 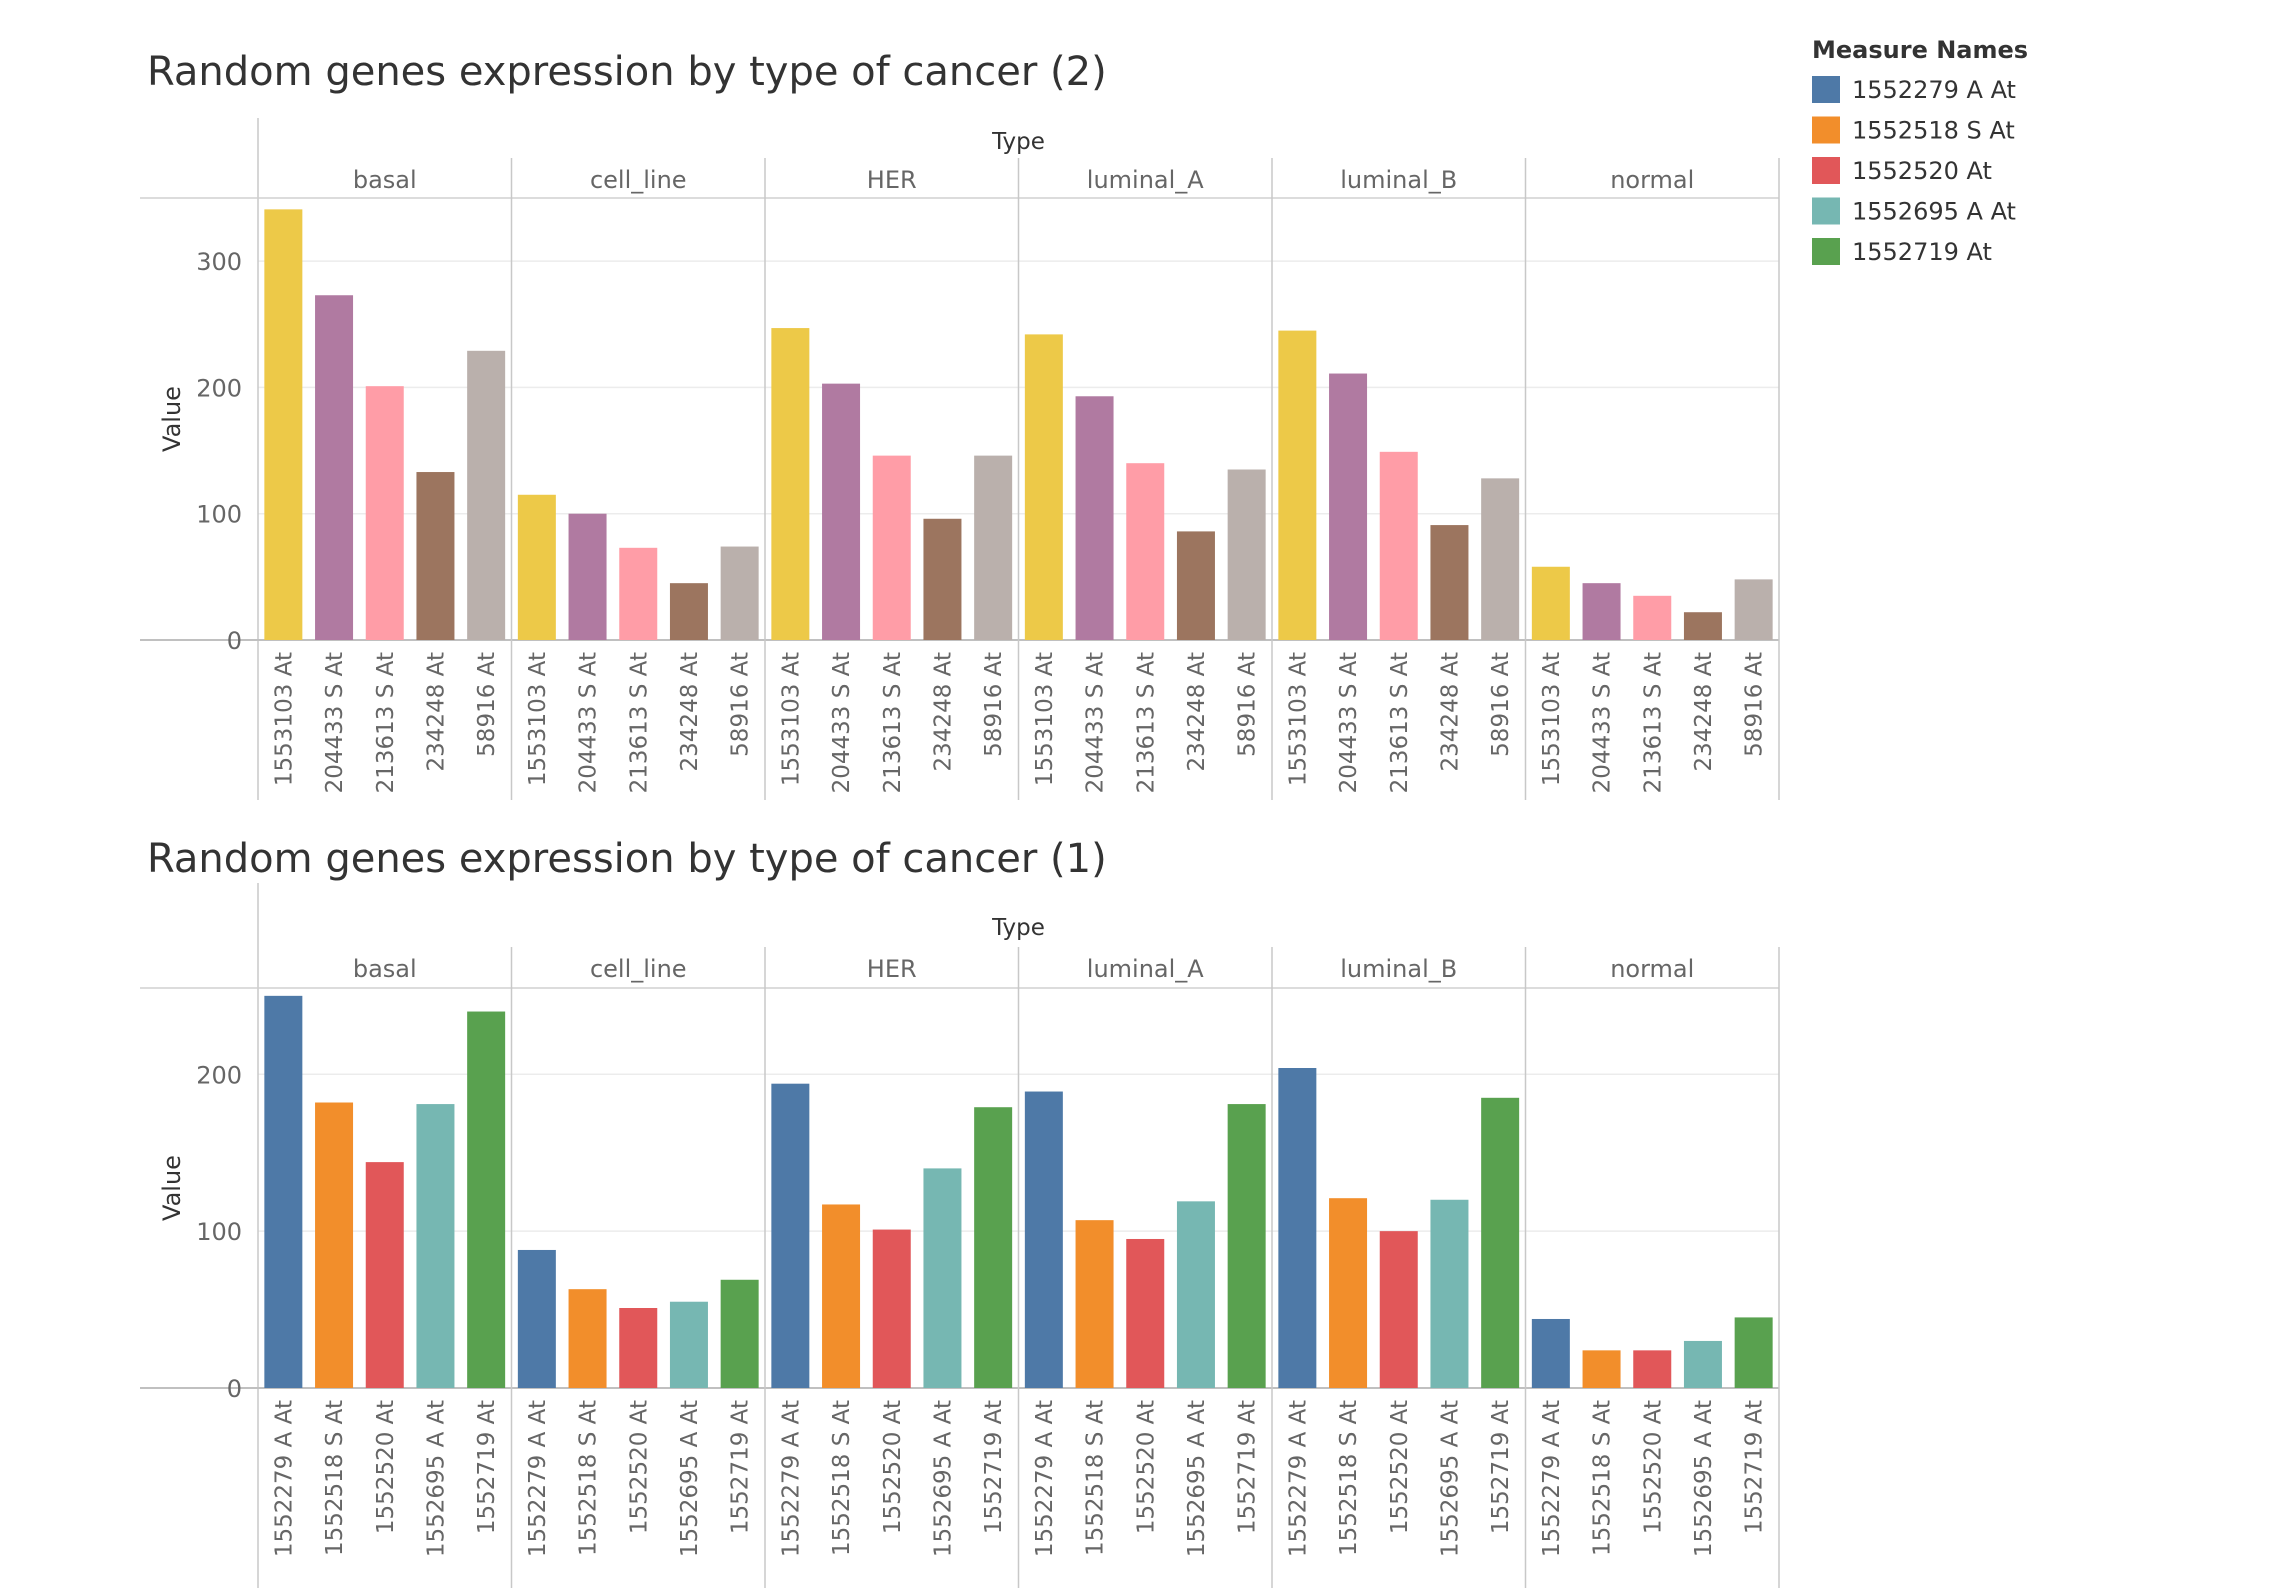 What do you see at coordinates (1933, 131) in the screenshot?
I see `legend-item-label: 1552518 S At` at bounding box center [1933, 131].